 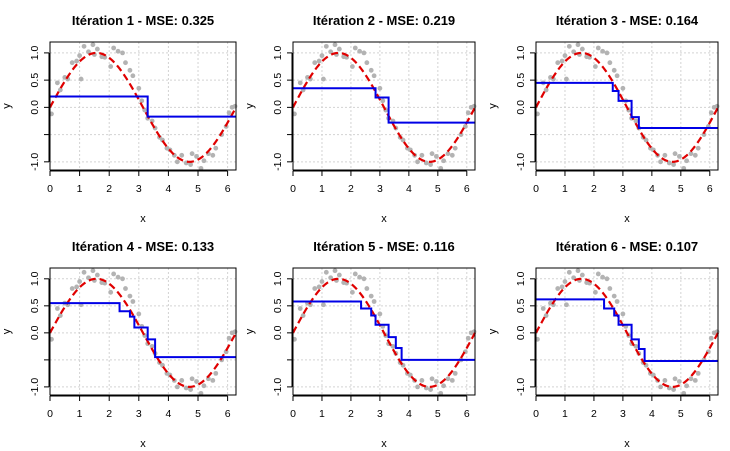 I want to click on panel-title: Itération 3 - MSE: 0.164, so click(x=627, y=20).